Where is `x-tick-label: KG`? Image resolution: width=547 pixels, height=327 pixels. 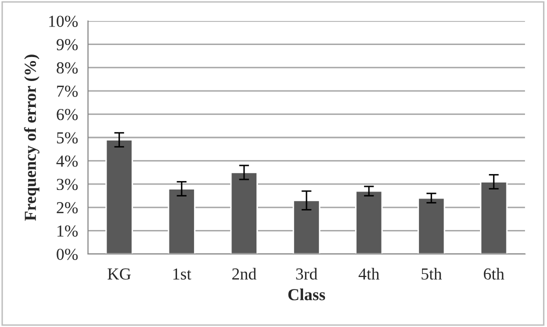 x-tick-label: KG is located at coordinates (119, 274).